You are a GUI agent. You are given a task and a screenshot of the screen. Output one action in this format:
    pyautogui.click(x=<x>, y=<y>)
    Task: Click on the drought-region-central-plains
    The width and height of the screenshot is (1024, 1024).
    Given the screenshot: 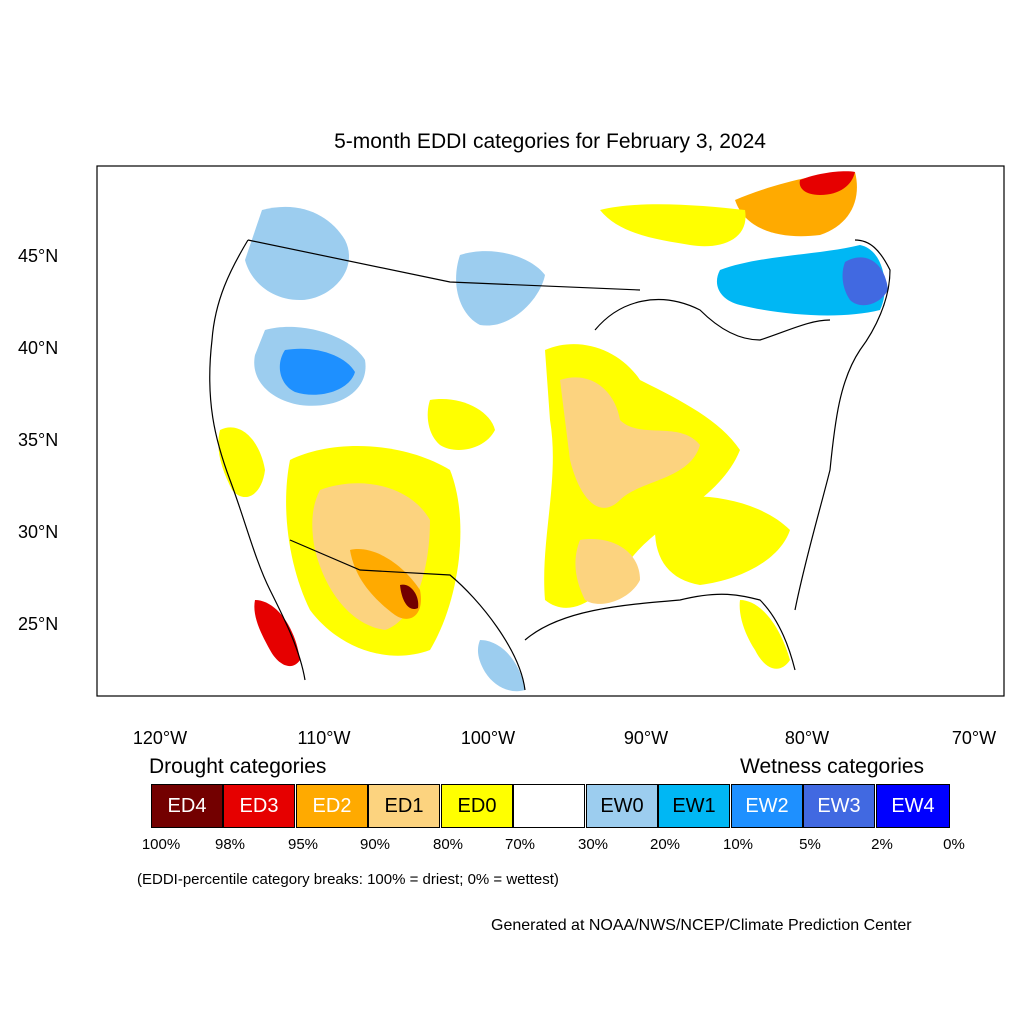 What is the action you would take?
    pyautogui.click(x=461, y=424)
    